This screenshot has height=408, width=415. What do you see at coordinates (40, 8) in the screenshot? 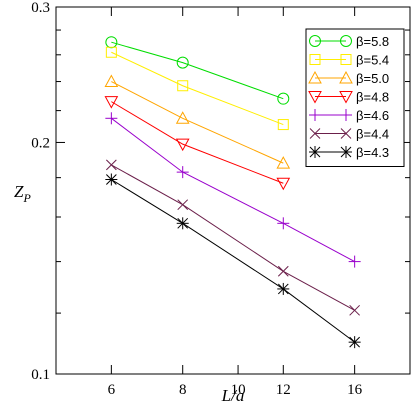
I see `y-tick-label: 0.3` at bounding box center [40, 8].